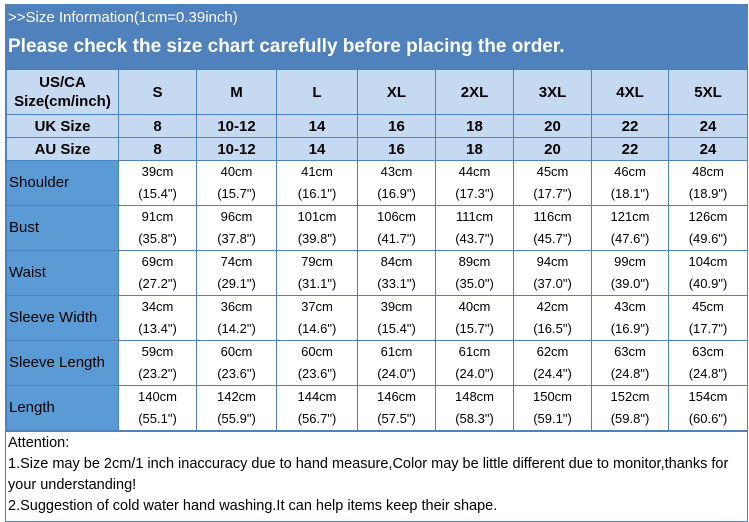  What do you see at coordinates (396, 238) in the screenshot?
I see `inch-value: (41.7")` at bounding box center [396, 238].